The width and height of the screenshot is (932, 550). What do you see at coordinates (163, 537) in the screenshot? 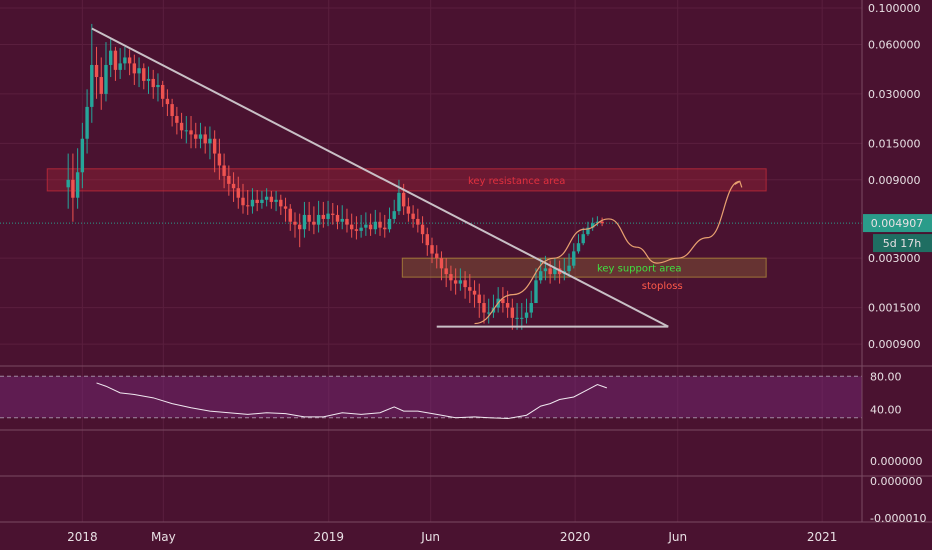
I see `time-tick-label: May` at bounding box center [163, 537].